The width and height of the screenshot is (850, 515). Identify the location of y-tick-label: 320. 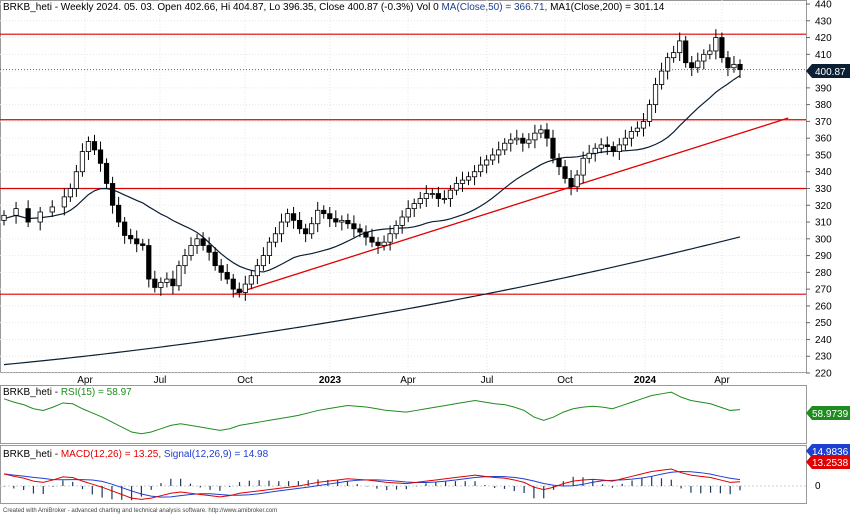
(823, 206).